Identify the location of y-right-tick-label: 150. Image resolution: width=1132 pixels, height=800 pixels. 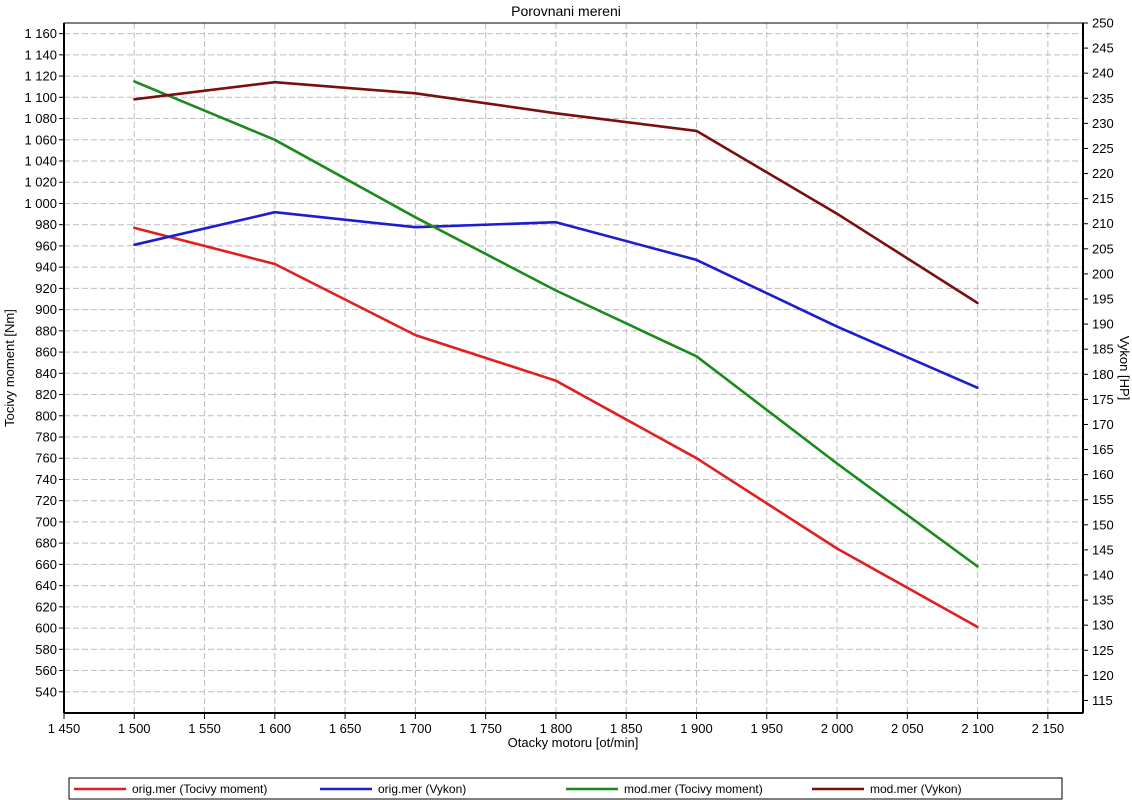
(1103, 524).